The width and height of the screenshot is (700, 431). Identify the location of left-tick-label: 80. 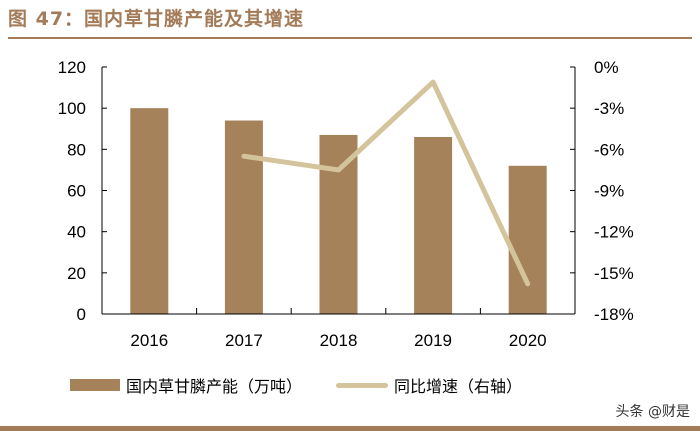
(76, 149).